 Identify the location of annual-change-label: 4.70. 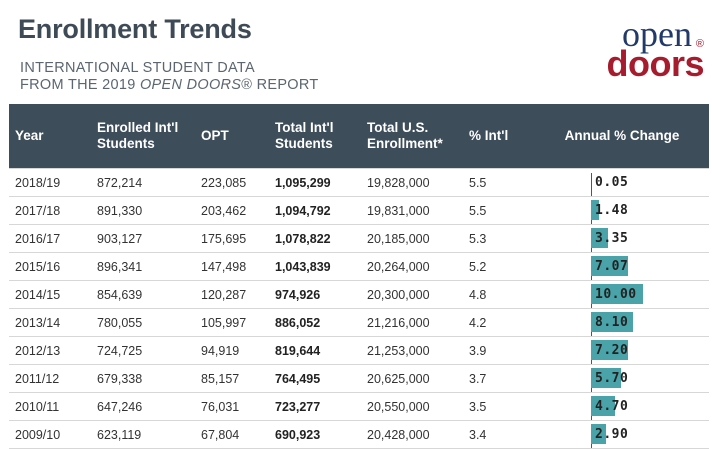
(611, 406).